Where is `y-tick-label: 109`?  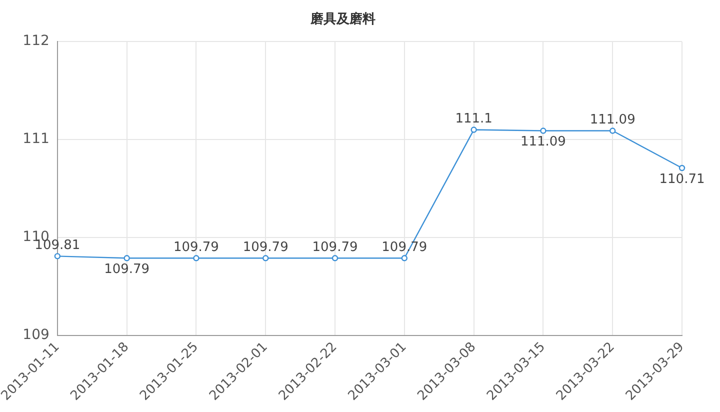 y-tick-label: 109 is located at coordinates (36, 335).